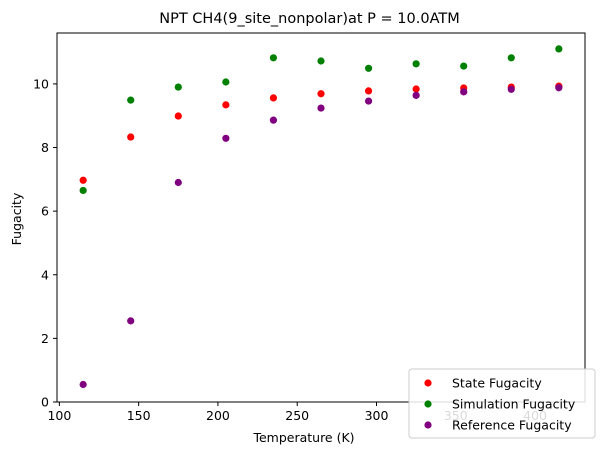 This screenshot has height=455, width=605. I want to click on x-tick-label: 150, so click(139, 415).